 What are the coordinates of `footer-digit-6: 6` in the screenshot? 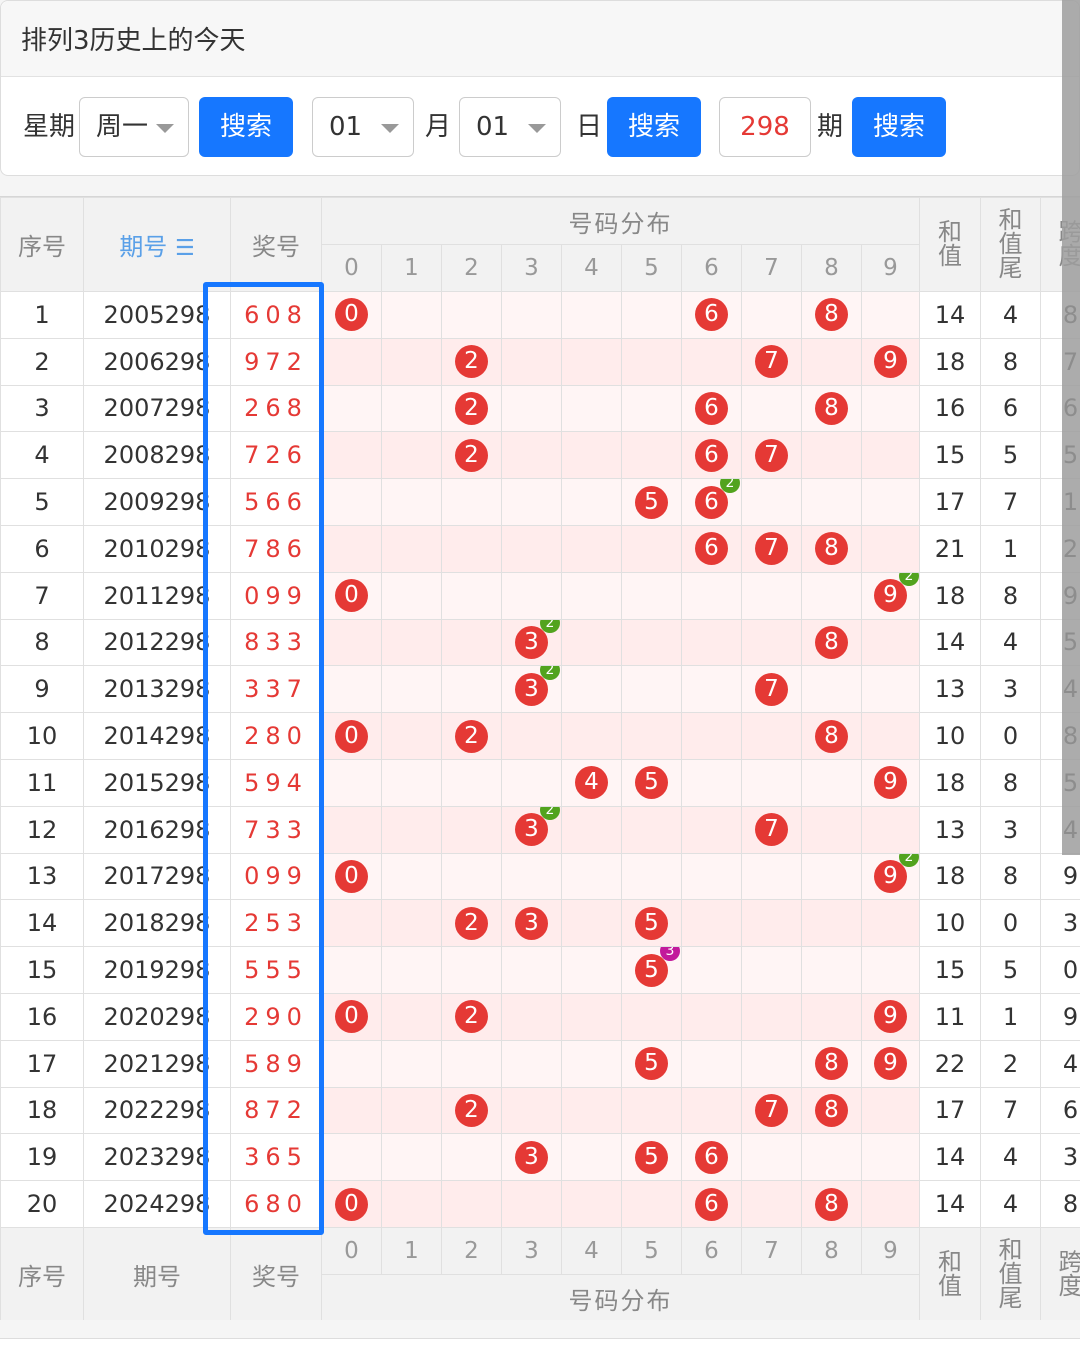 It's located at (711, 1250).